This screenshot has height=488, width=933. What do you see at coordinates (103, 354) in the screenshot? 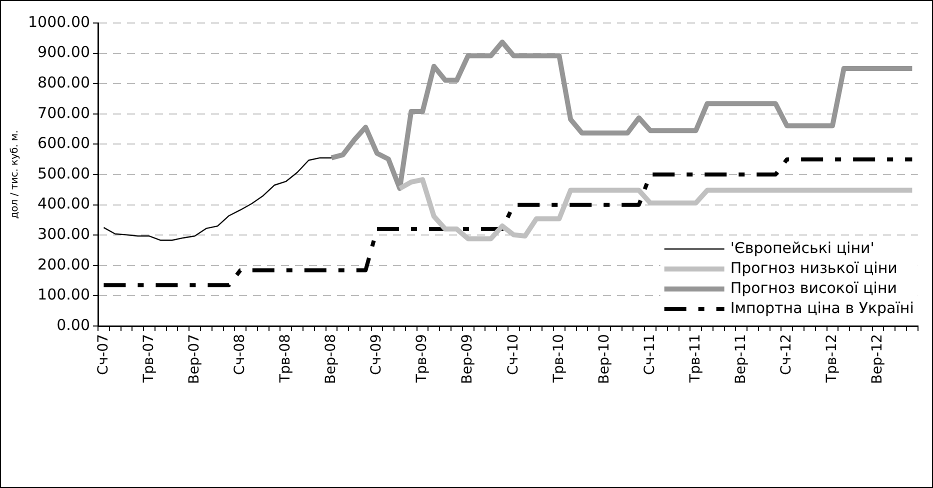
I see `x-tick-label: Сч-07` at bounding box center [103, 354].